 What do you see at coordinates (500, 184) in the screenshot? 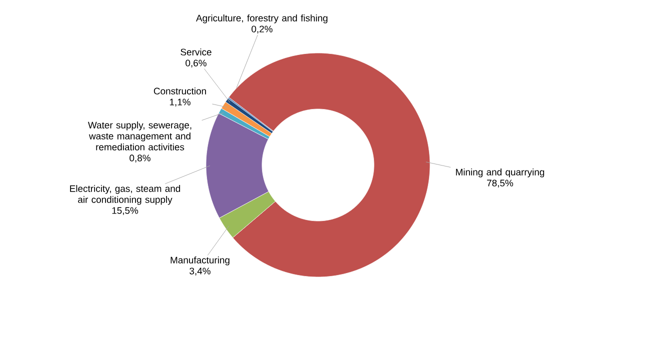
I see `data-label: 78,5%` at bounding box center [500, 184].